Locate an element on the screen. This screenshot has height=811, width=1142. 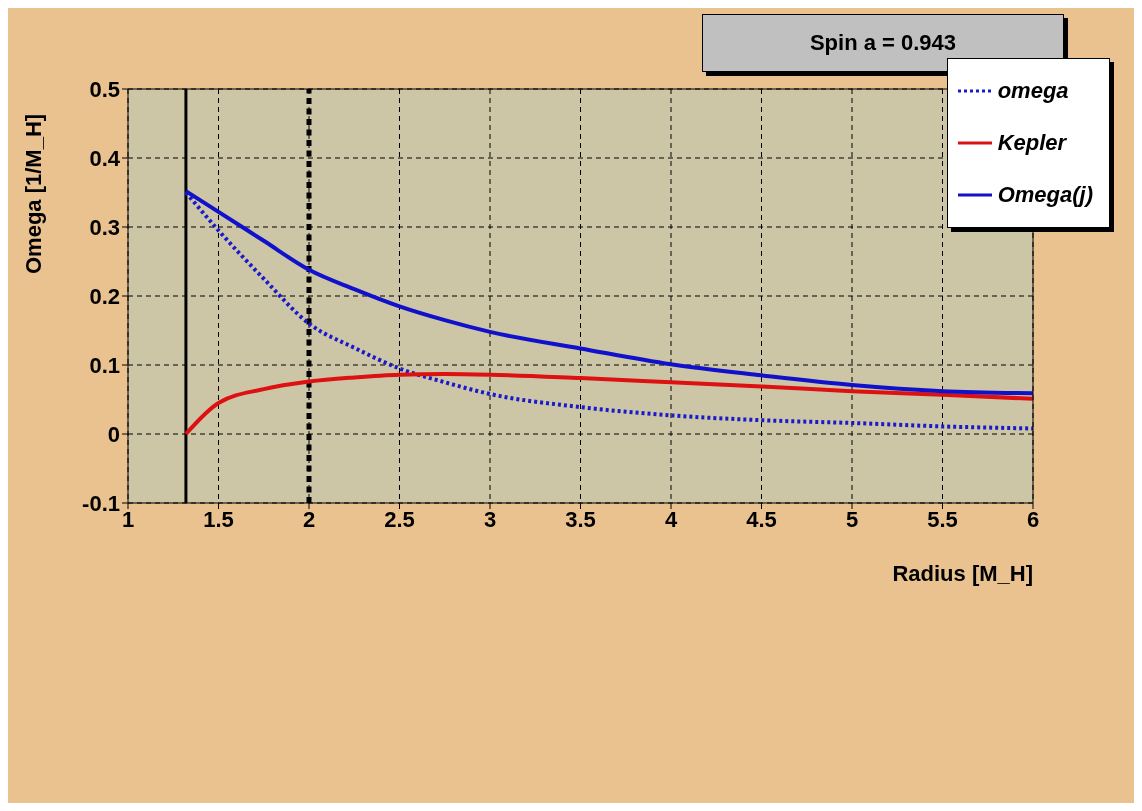
x-tick-label: 5 is located at coordinates (852, 519).